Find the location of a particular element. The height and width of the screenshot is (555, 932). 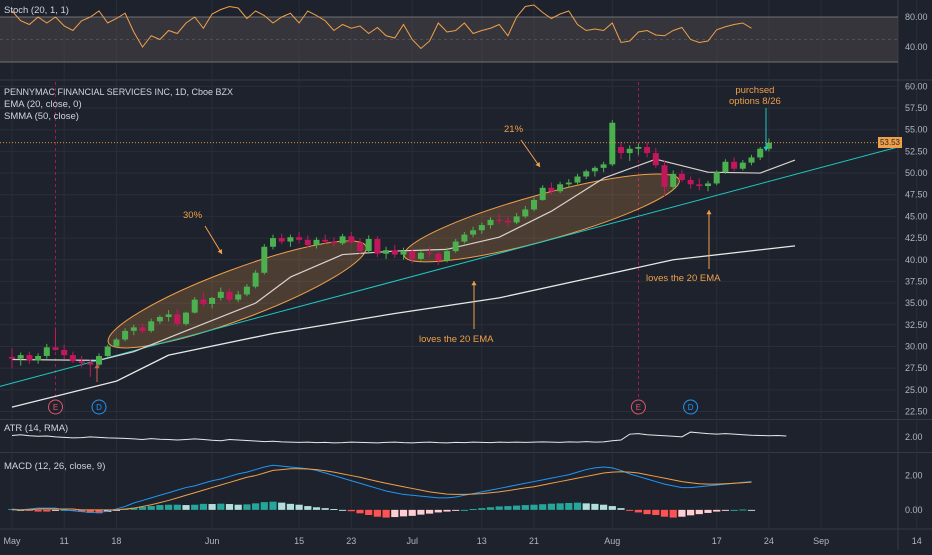

time-tick-label: 15 is located at coordinates (299, 541).